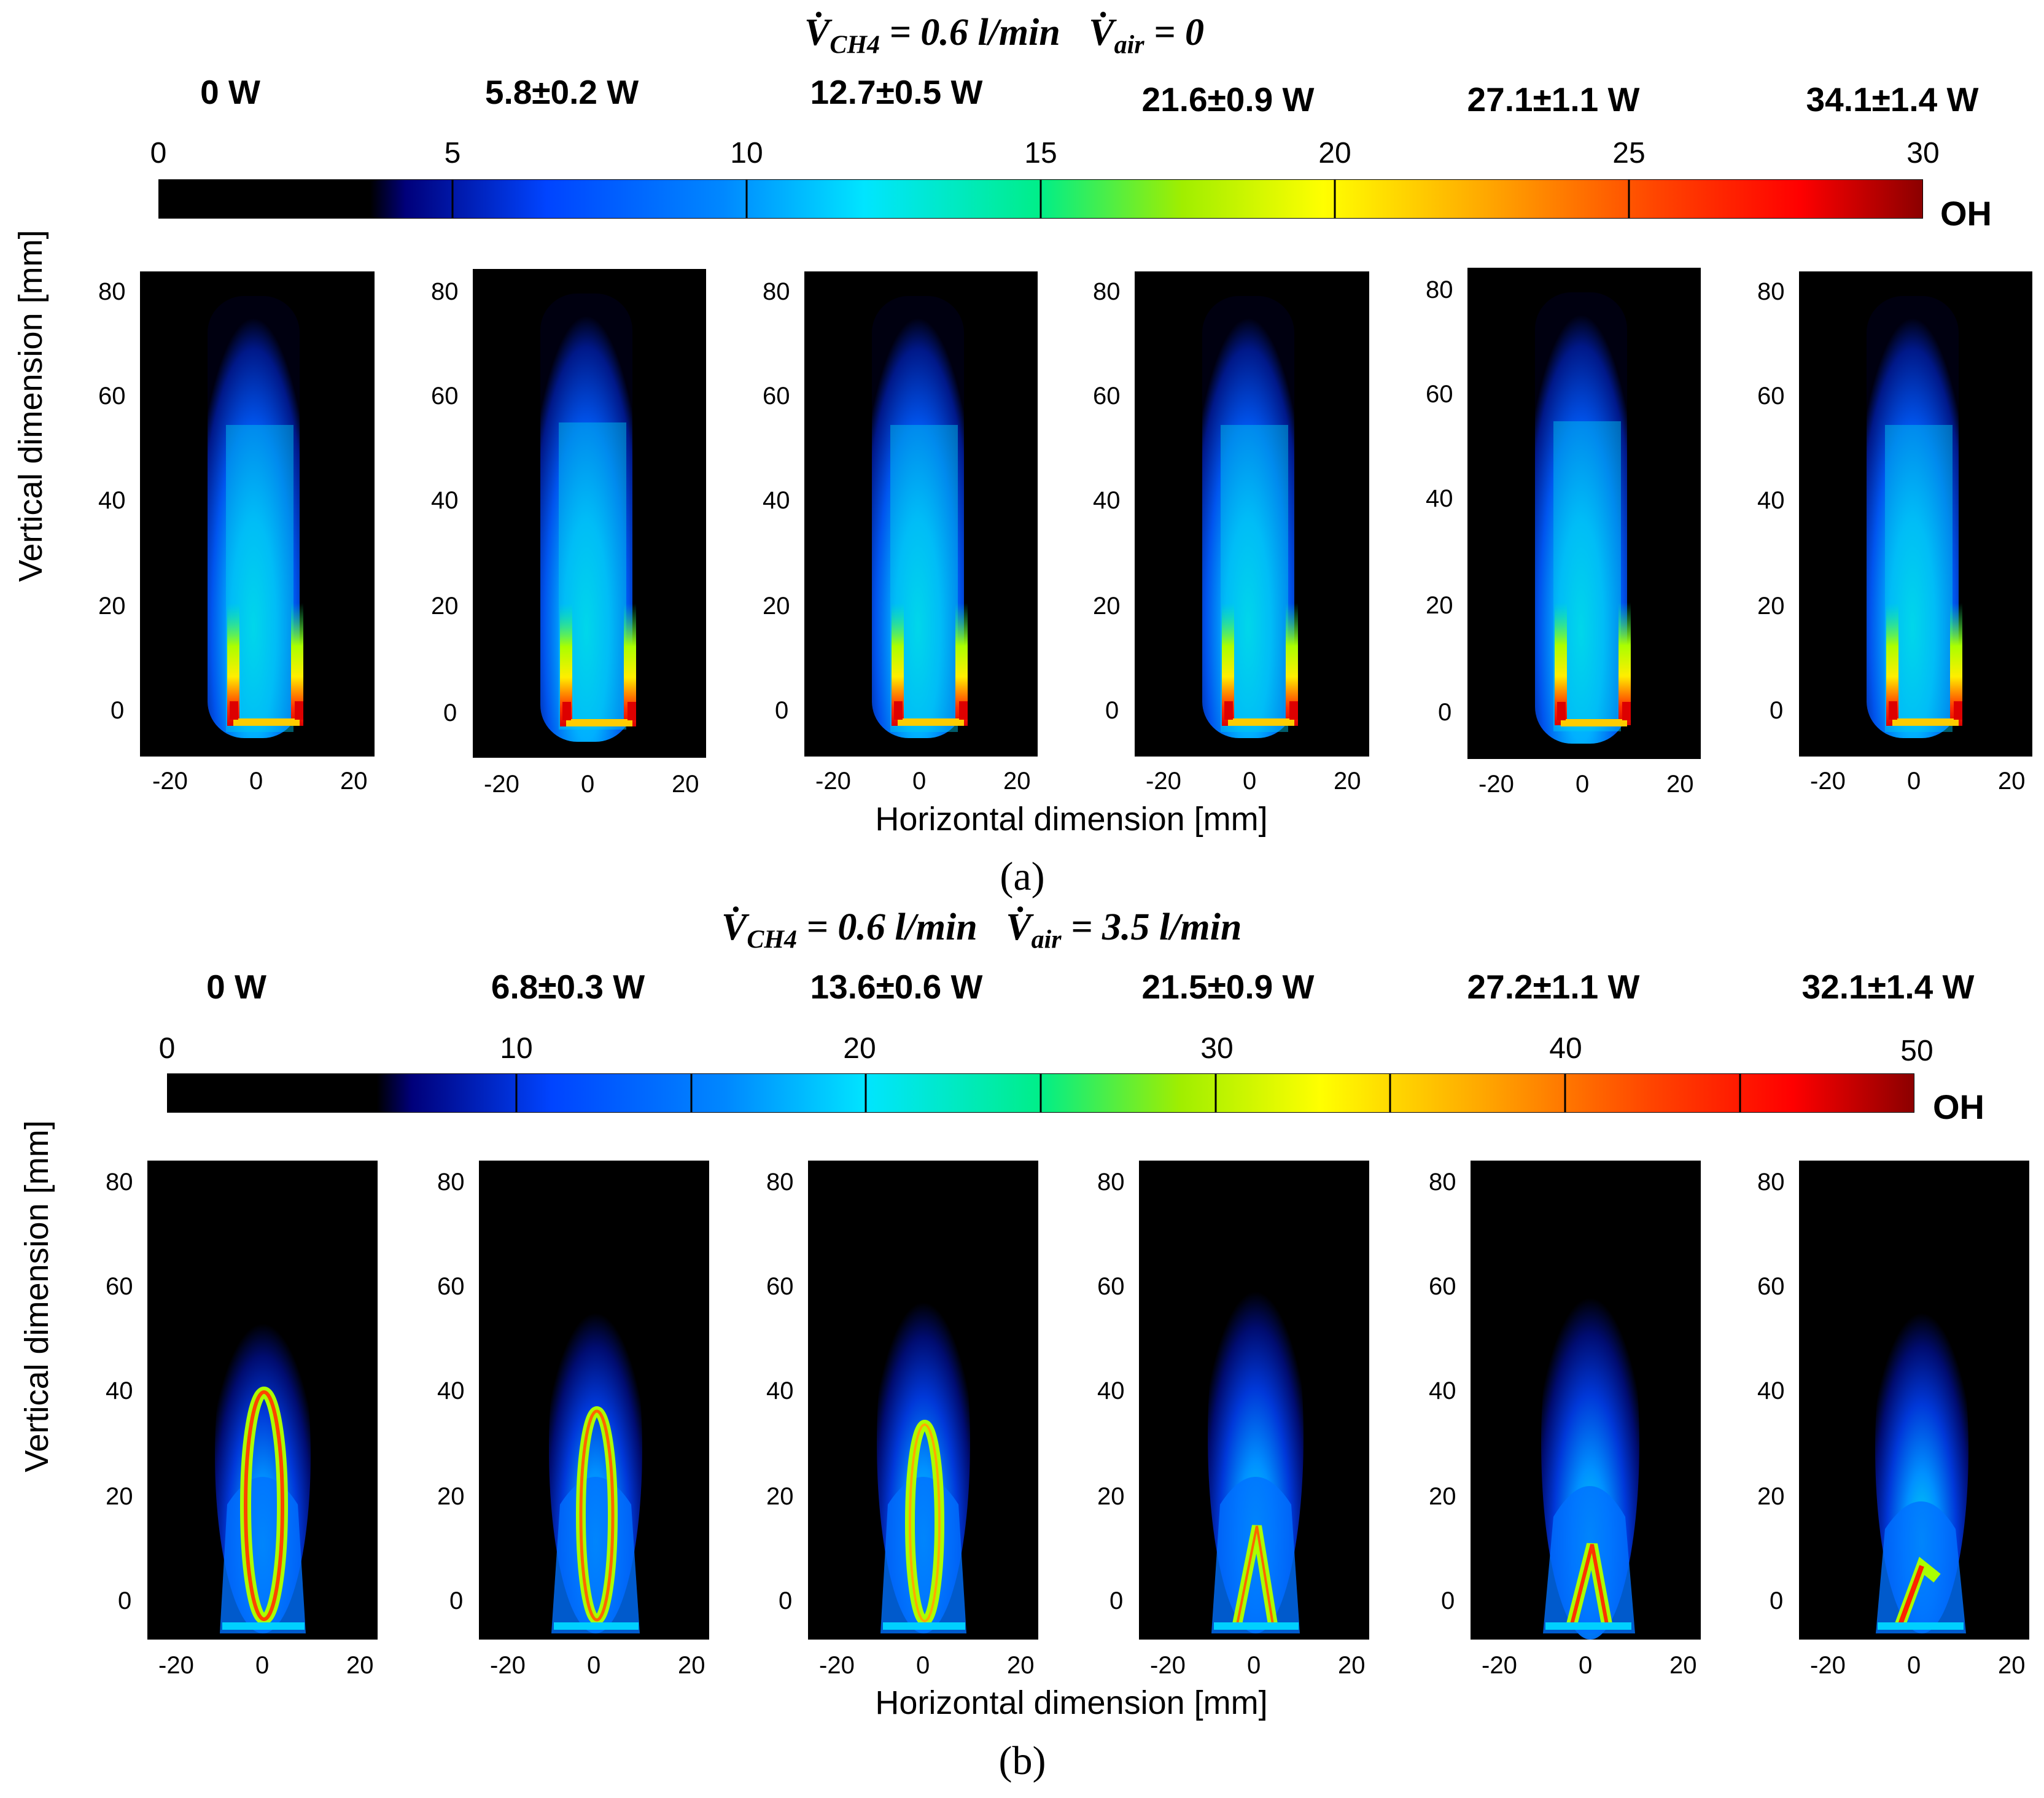 The image size is (2044, 1798). What do you see at coordinates (1228, 99) in the screenshot?
I see `power-label: 21.6±0.9 W` at bounding box center [1228, 99].